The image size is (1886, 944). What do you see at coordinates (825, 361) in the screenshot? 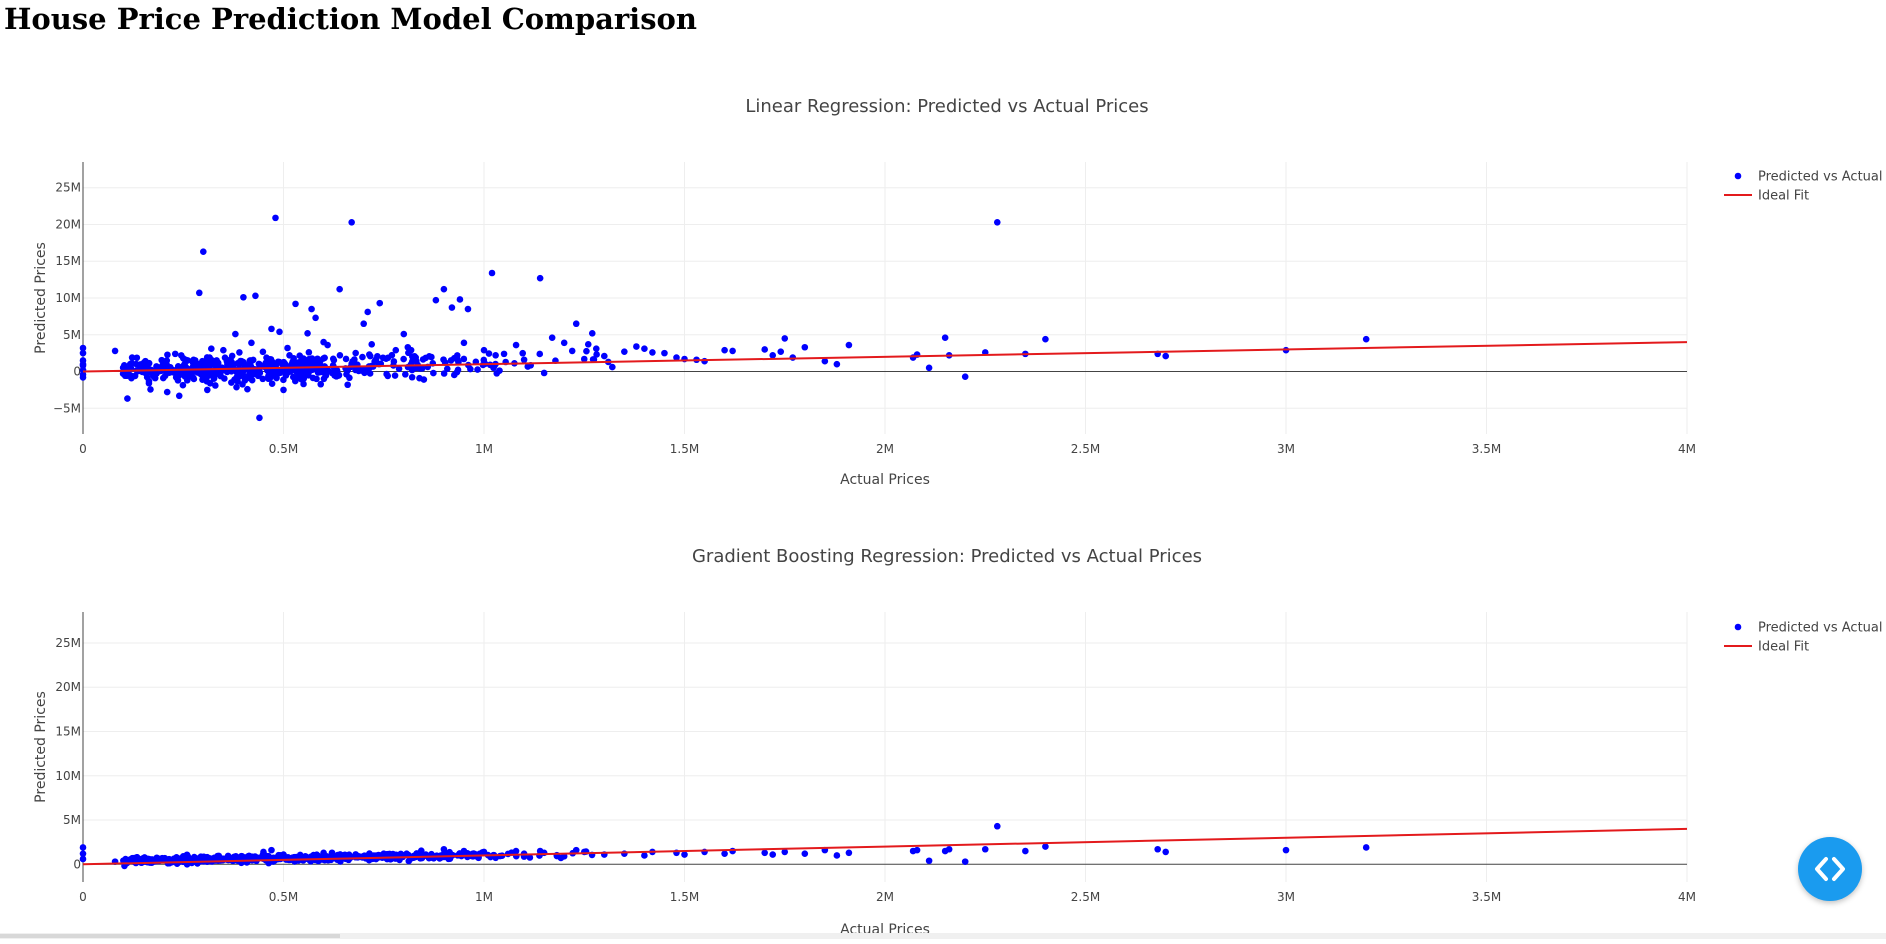
I see `data-point: 1.9M, 1.4M` at bounding box center [825, 361].